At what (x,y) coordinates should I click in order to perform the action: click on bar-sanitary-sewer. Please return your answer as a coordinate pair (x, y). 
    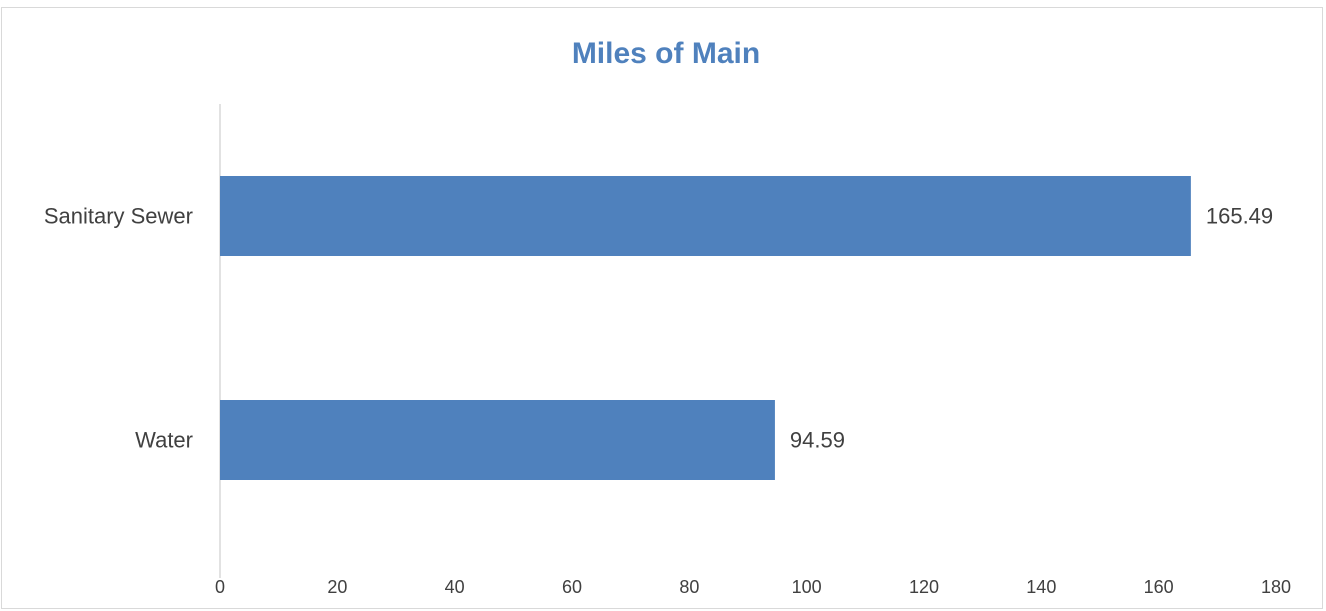
    Looking at the image, I should click on (705, 216).